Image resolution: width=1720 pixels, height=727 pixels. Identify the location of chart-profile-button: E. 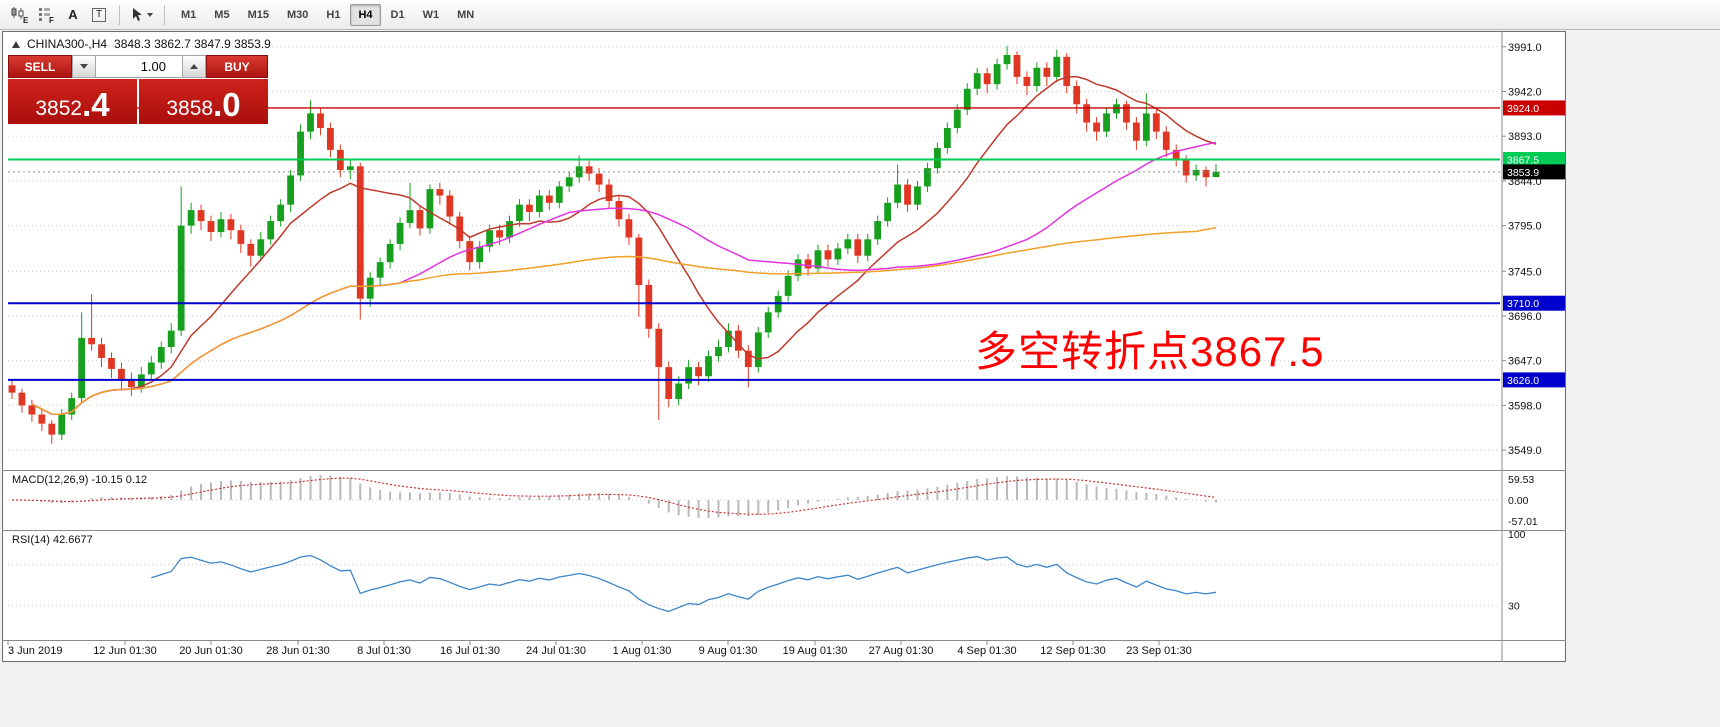
(19, 15).